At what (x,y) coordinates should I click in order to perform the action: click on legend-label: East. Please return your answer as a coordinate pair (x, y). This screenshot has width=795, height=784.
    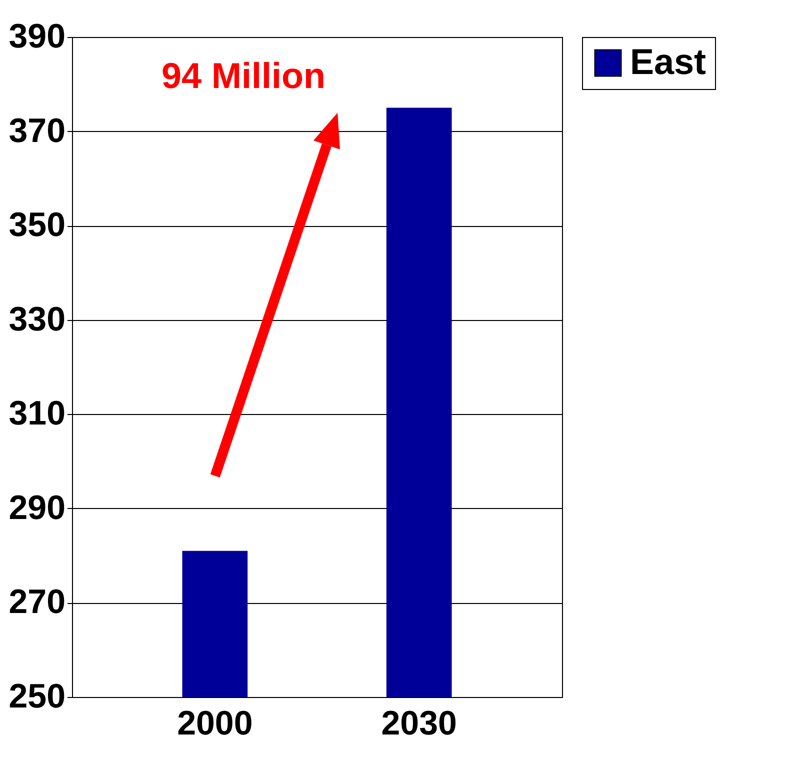
    Looking at the image, I should click on (668, 61).